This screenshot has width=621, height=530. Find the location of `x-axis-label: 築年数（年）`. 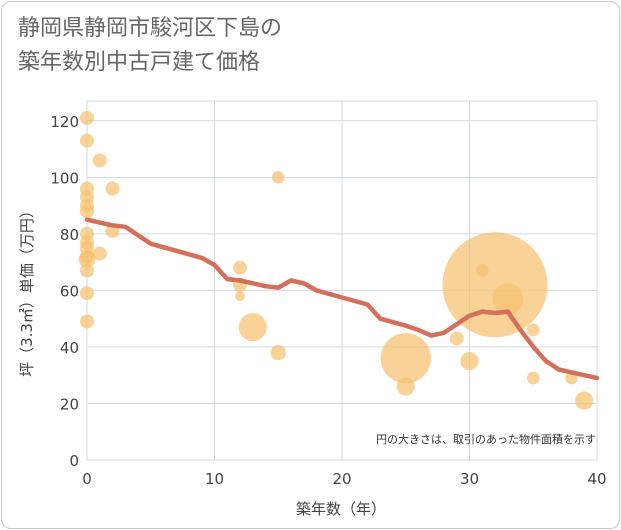

x-axis-label: 築年数（年） is located at coordinates (341, 509).